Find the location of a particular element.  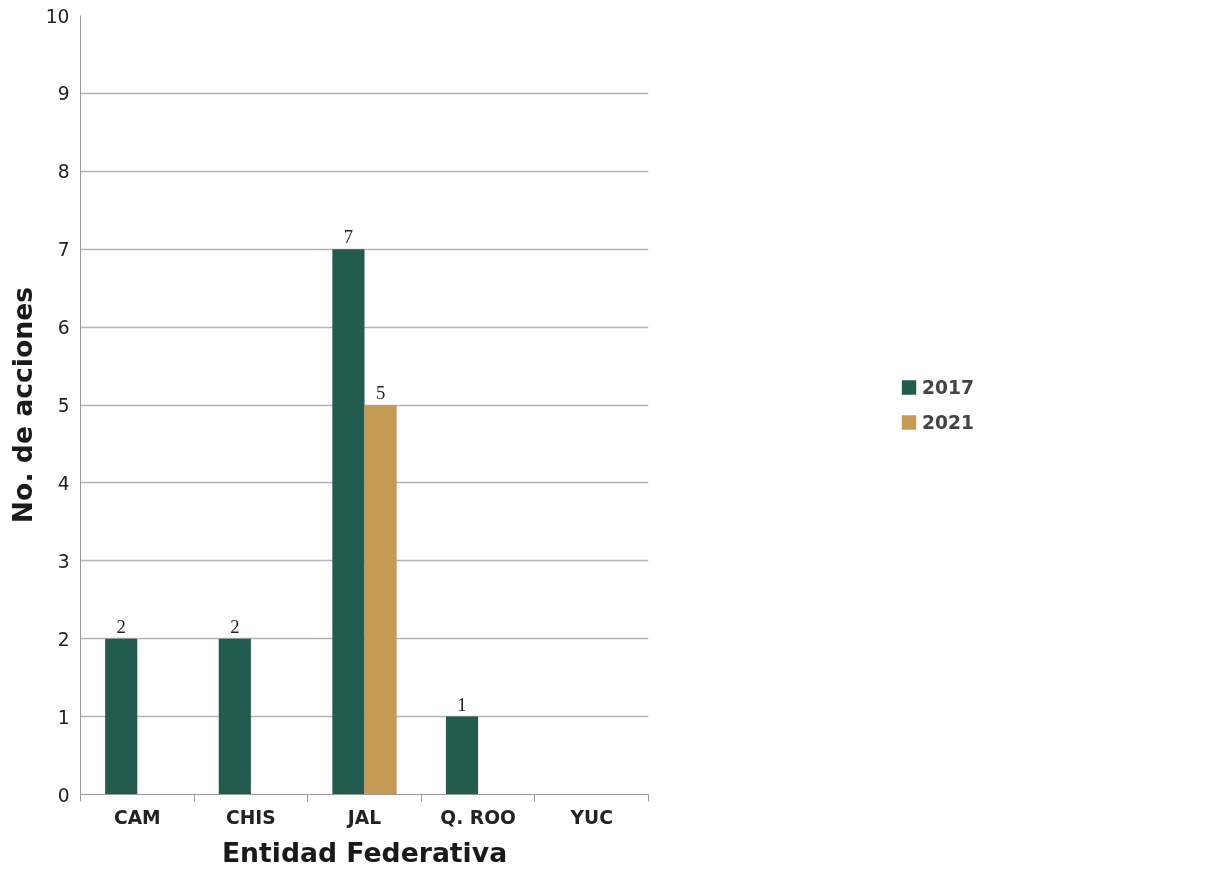

y-axis-title: No. de acciones is located at coordinates (22, 405).